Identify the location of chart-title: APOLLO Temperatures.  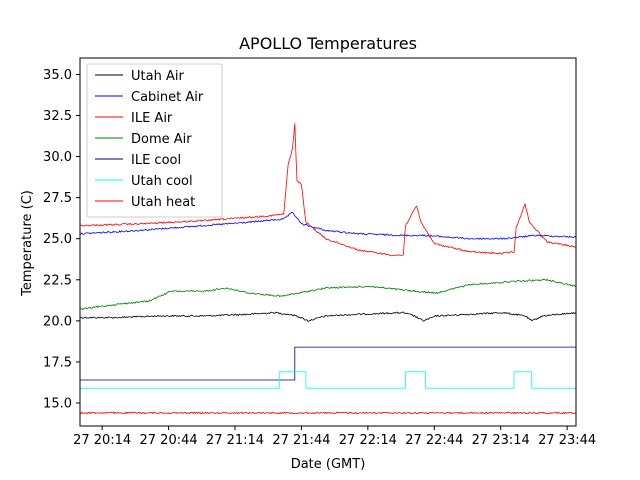
(328, 43).